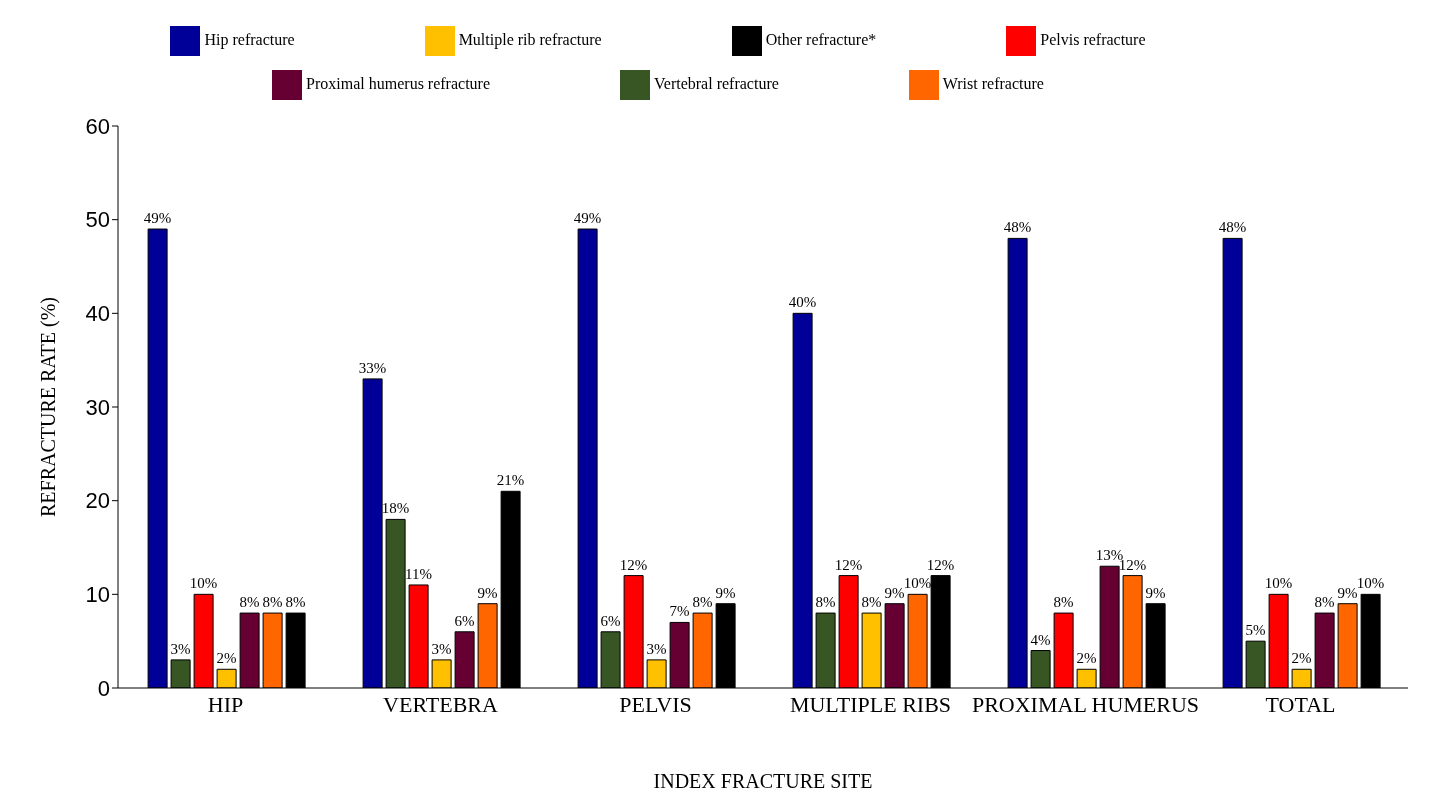 This screenshot has height=811, width=1445. Describe the element at coordinates (419, 573) in the screenshot. I see `data-label: 11%` at that location.